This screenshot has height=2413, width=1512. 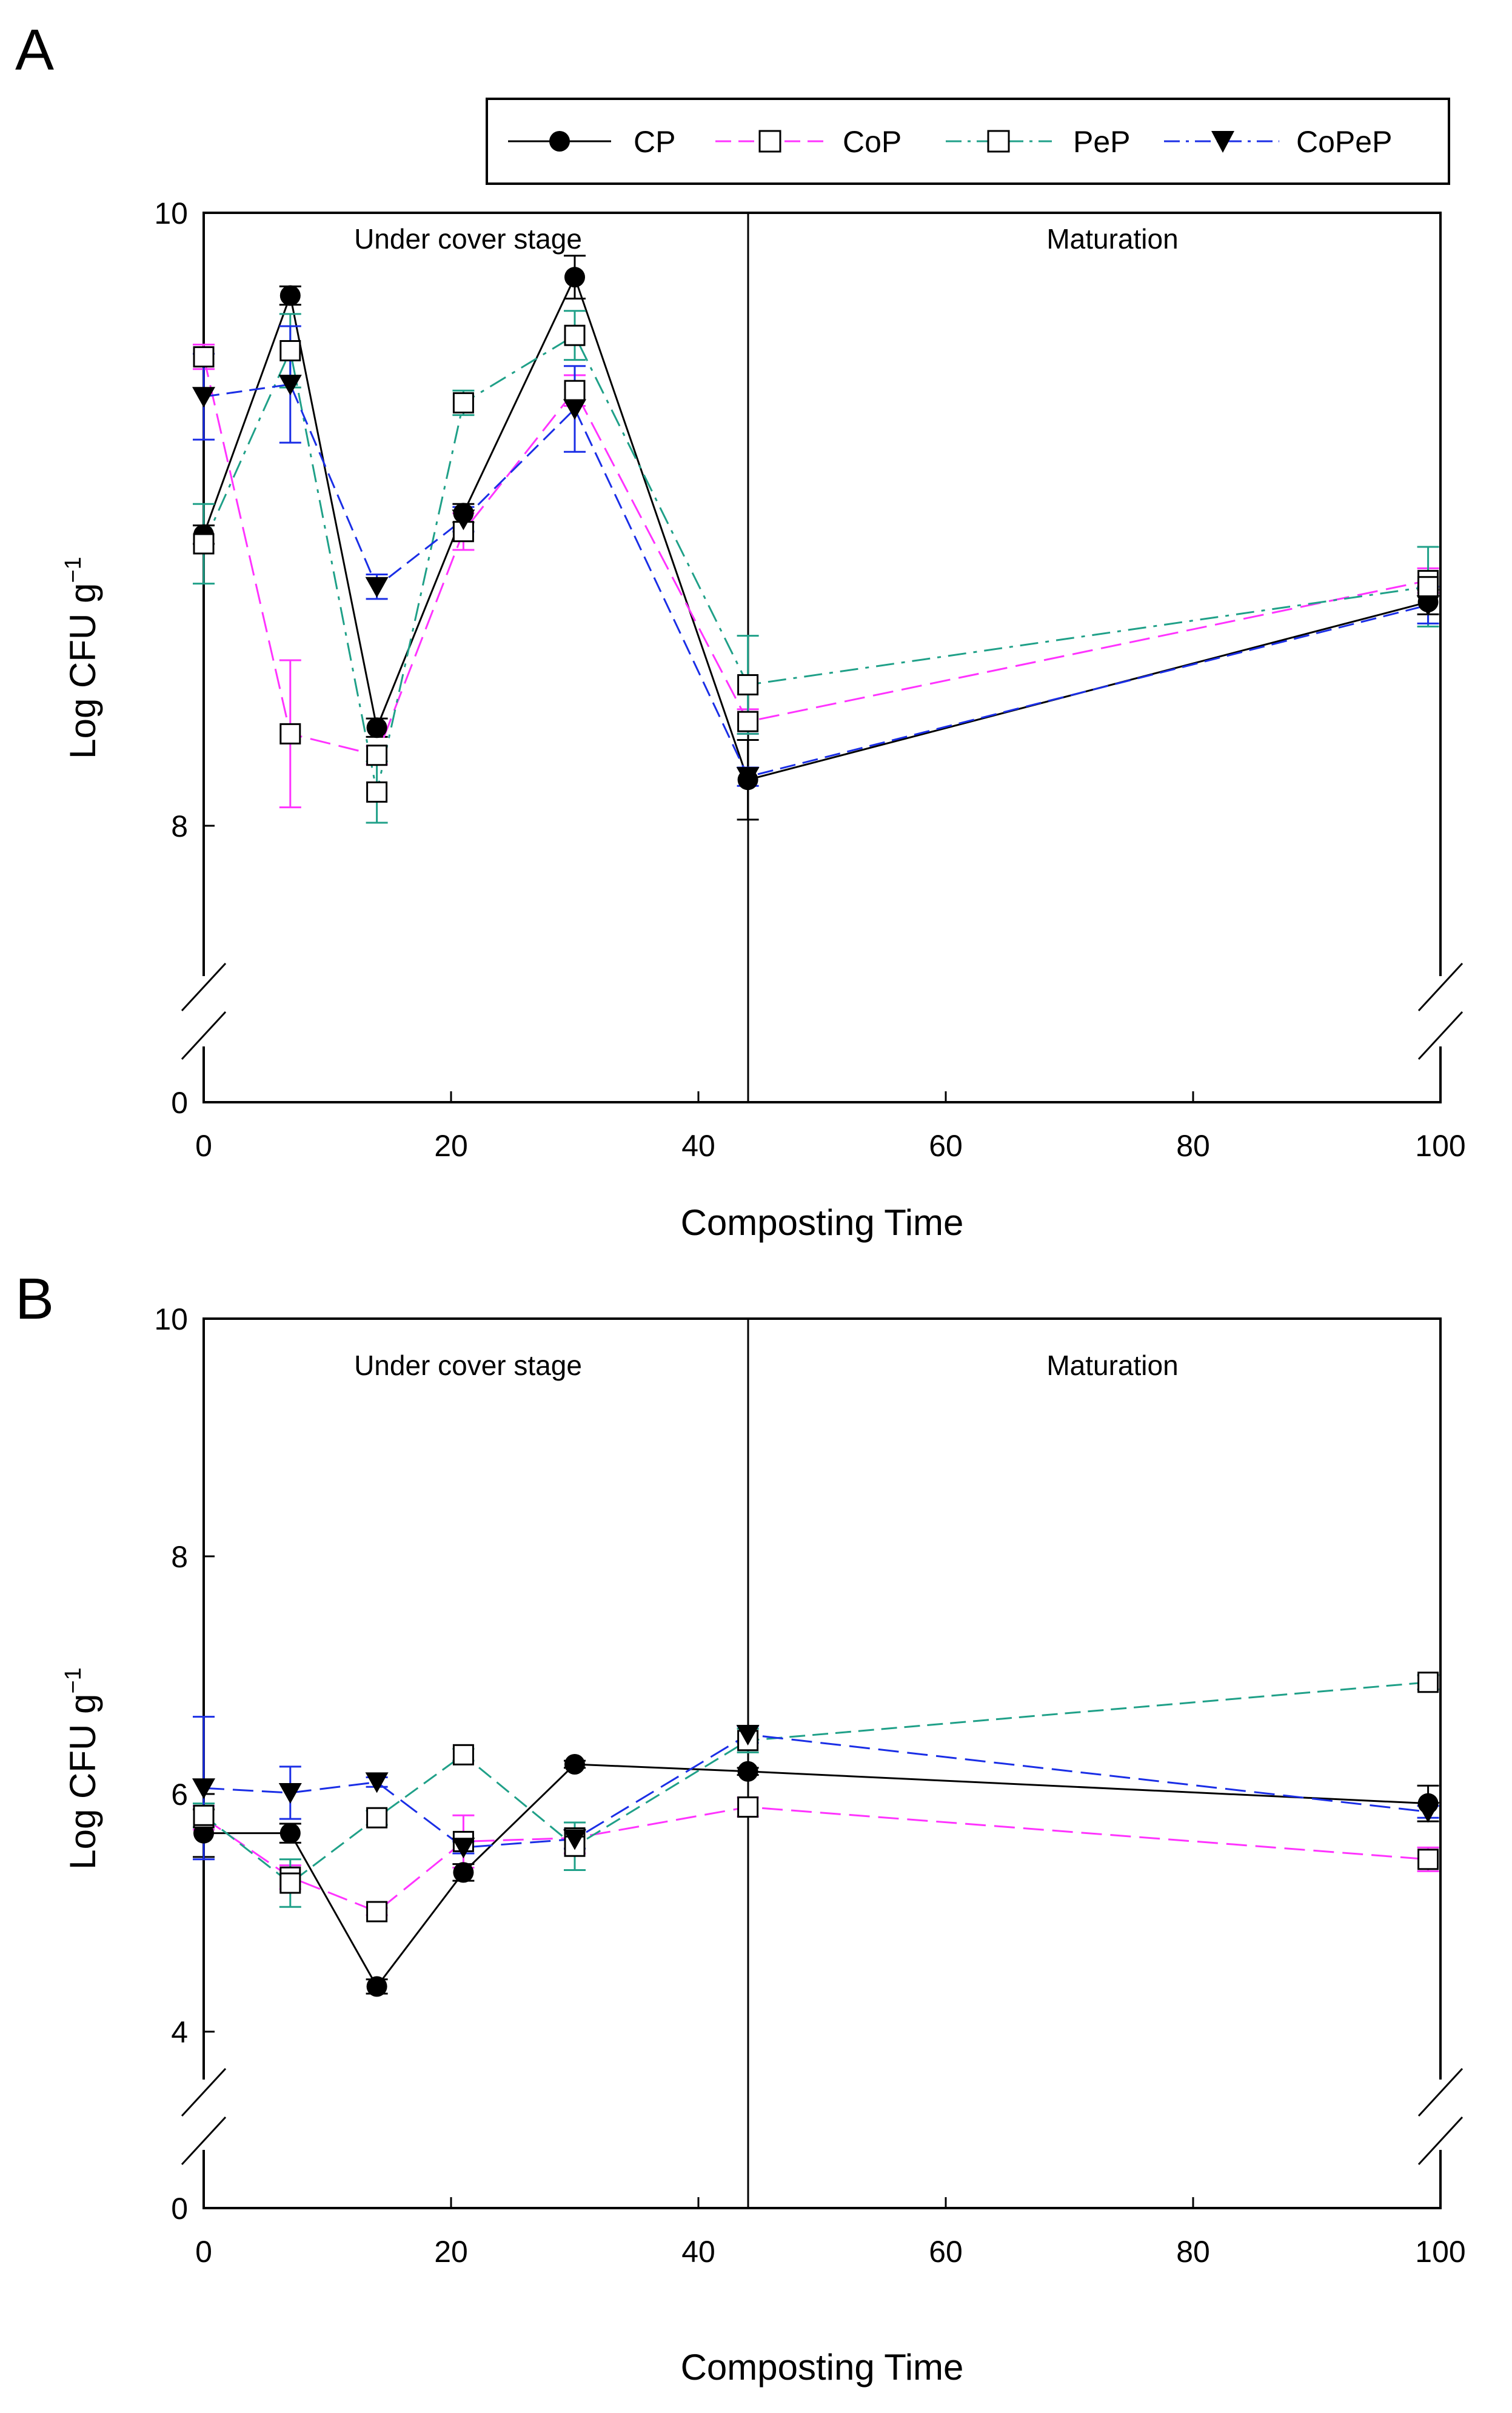 I want to click on panel-b-series-line-copep, so click(x=815, y=1791).